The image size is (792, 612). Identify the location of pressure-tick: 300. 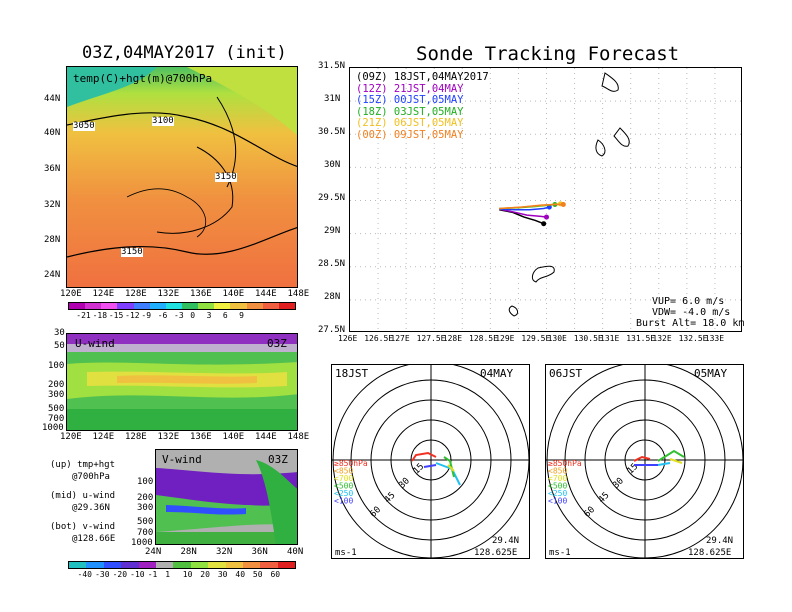
(56, 395).